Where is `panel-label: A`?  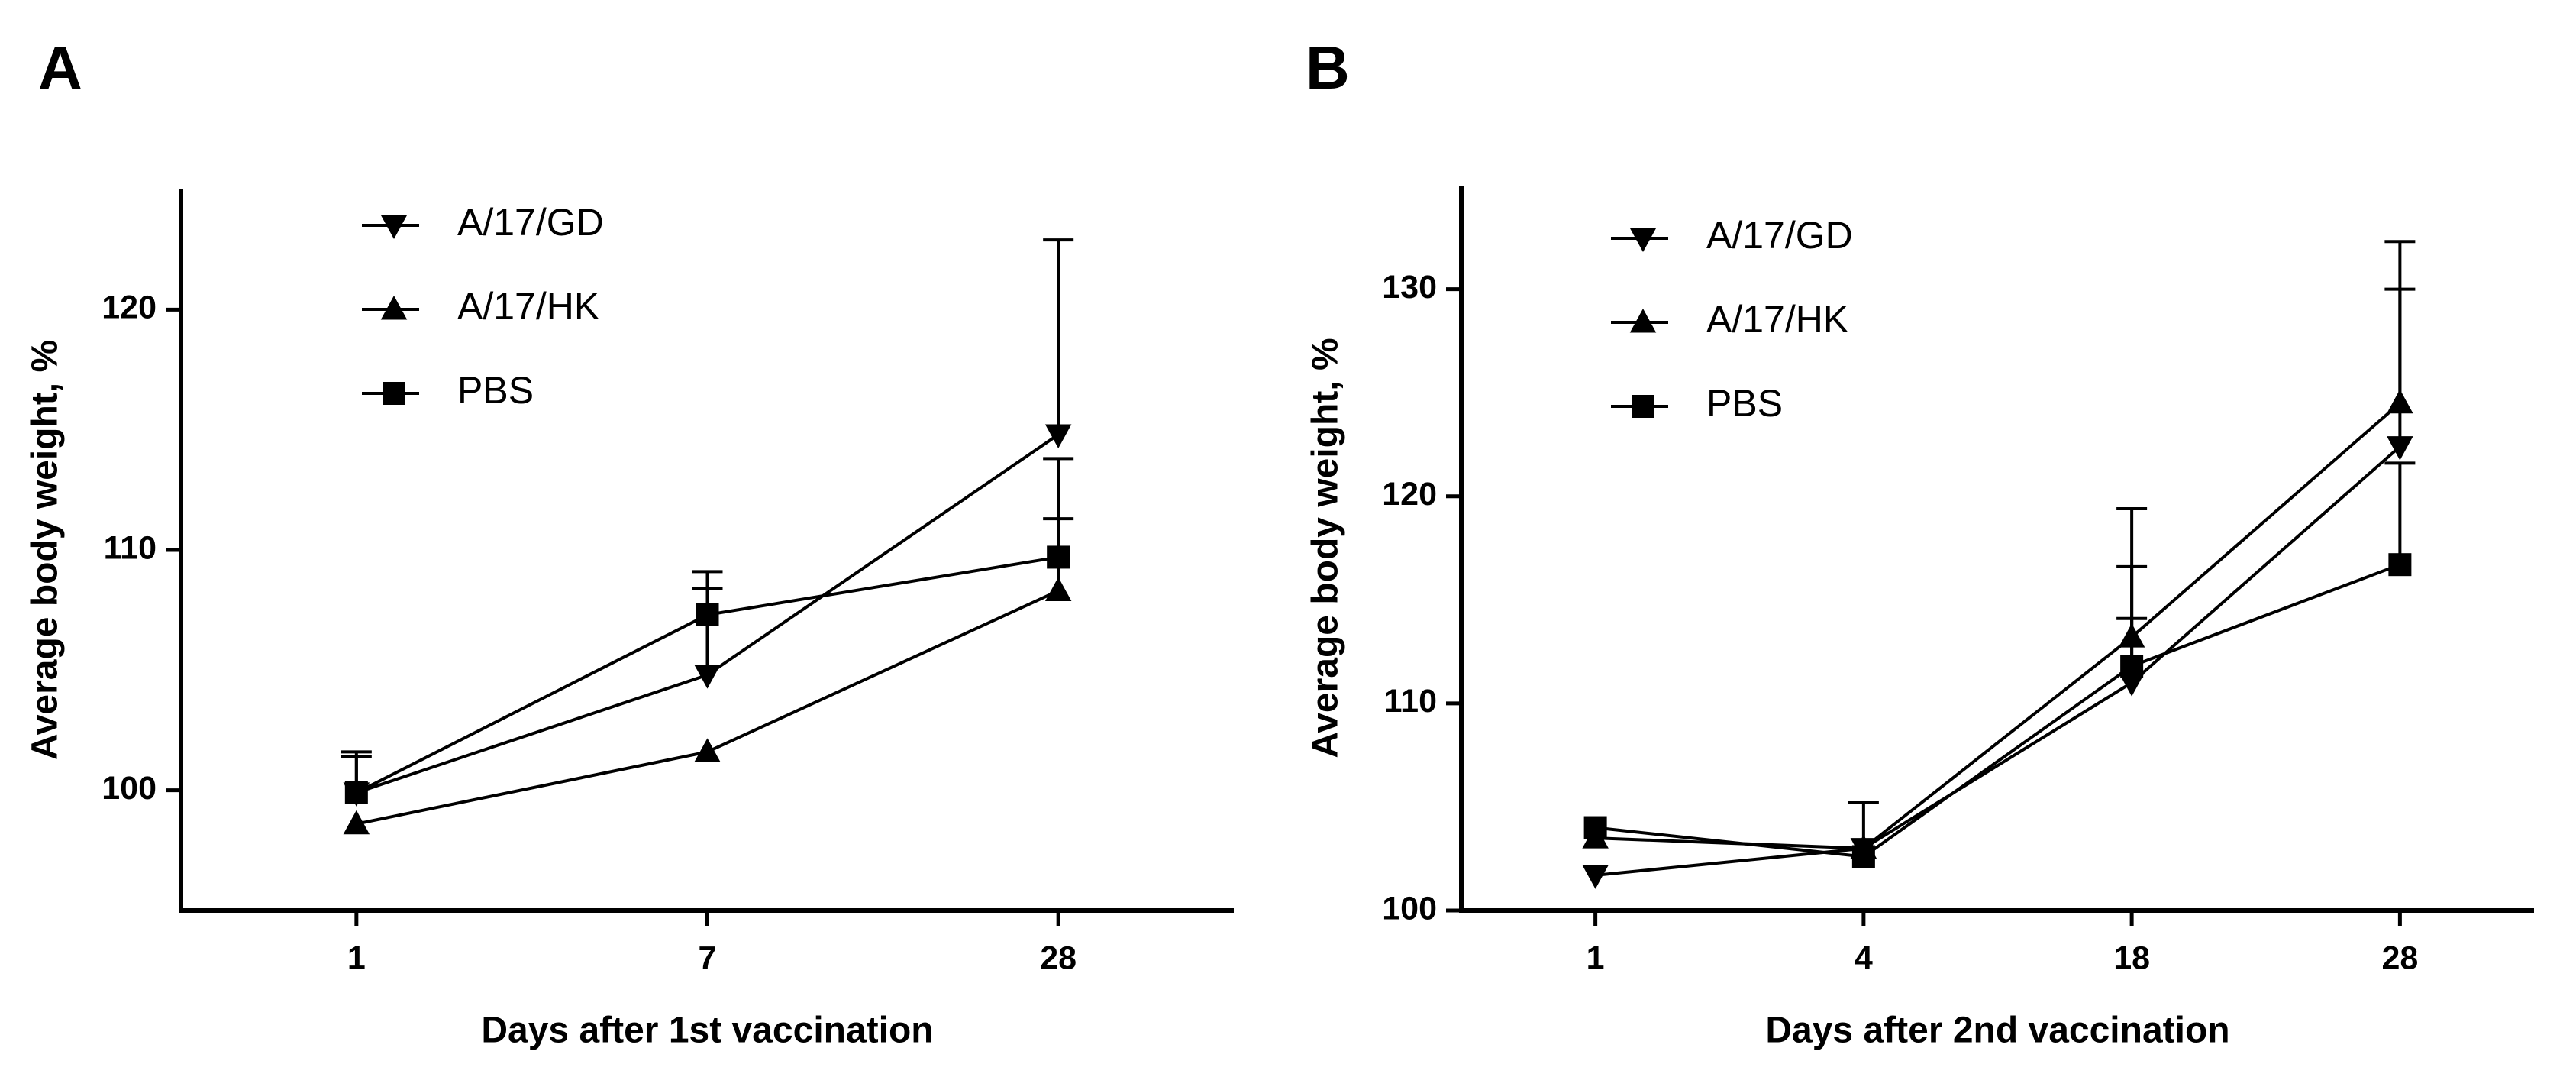 panel-label: A is located at coordinates (60, 68).